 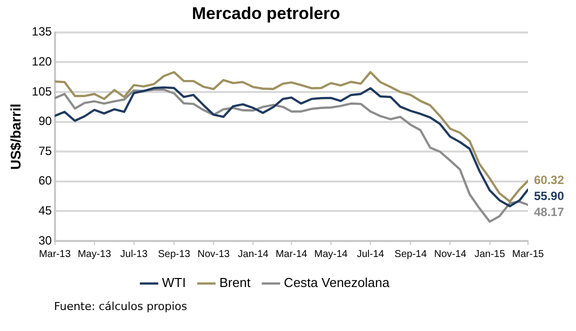 What do you see at coordinates (266, 13) in the screenshot?
I see `chart-title: Mercado petrolero` at bounding box center [266, 13].